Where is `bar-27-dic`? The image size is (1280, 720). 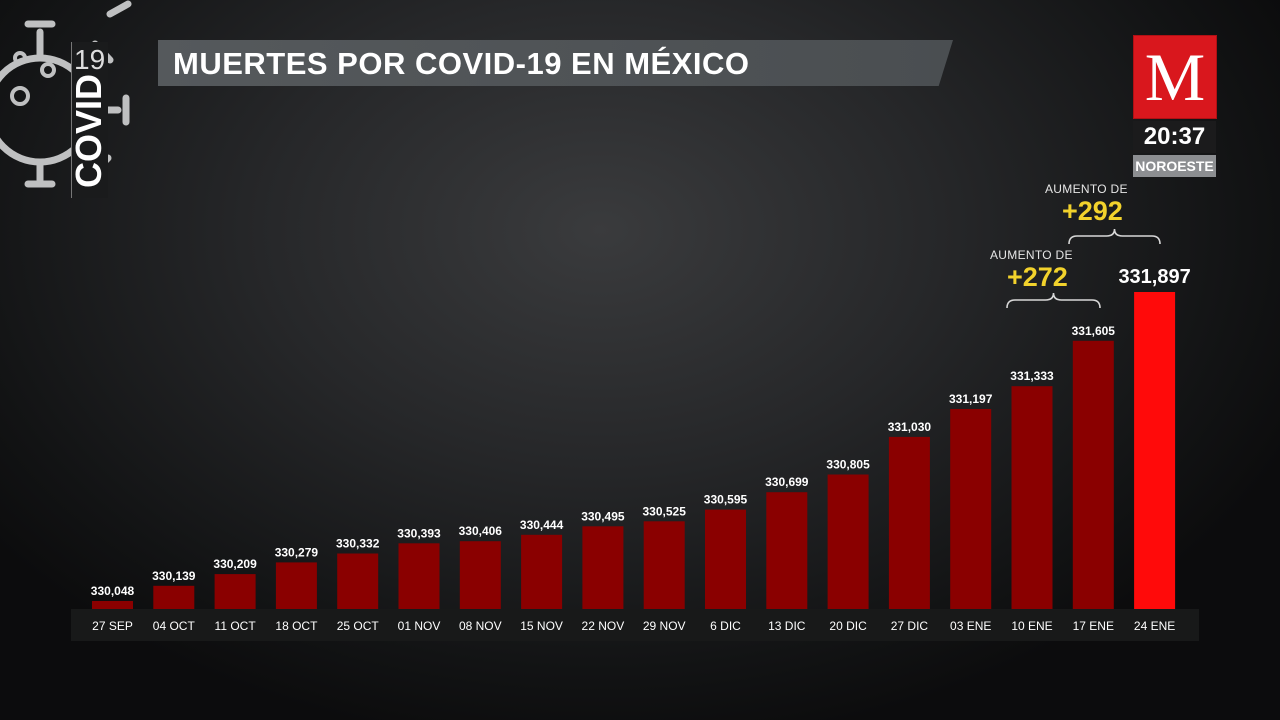
bar-27-dic is located at coordinates (909, 522).